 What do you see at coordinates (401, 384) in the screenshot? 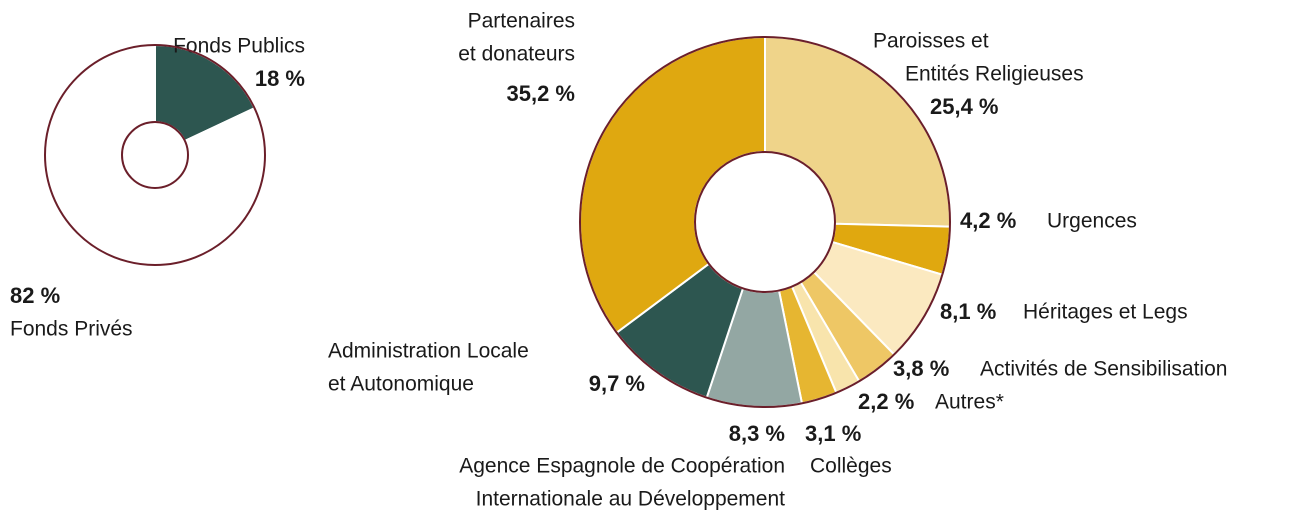
I see `segment-label: et Autonomique` at bounding box center [401, 384].